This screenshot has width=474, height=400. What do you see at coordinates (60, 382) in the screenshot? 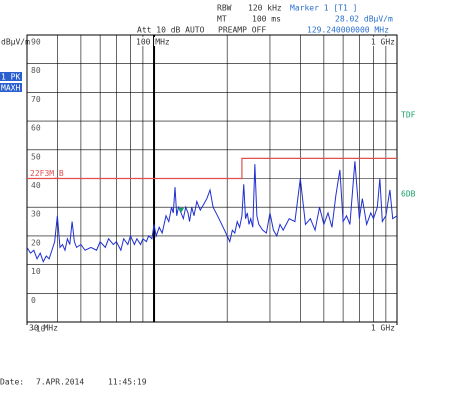
I see `date: 7.APR.2014` at bounding box center [60, 382].